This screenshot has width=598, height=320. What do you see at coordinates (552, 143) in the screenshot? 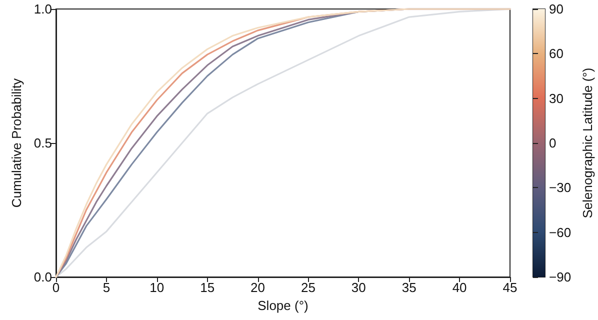
I see `color-bar-label: 0` at bounding box center [552, 143].